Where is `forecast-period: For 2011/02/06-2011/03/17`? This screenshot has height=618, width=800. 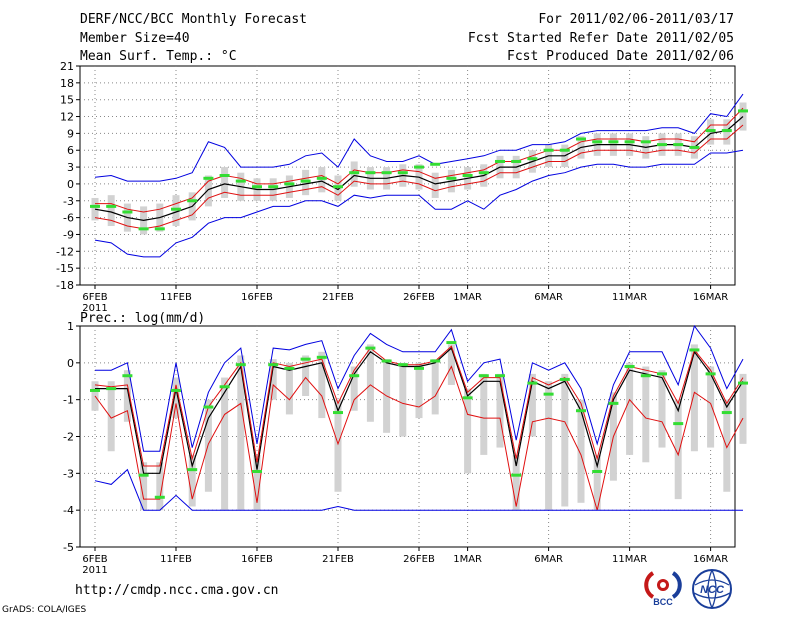 forecast-period: For 2011/02/06-2011/03/17 is located at coordinates (636, 19).